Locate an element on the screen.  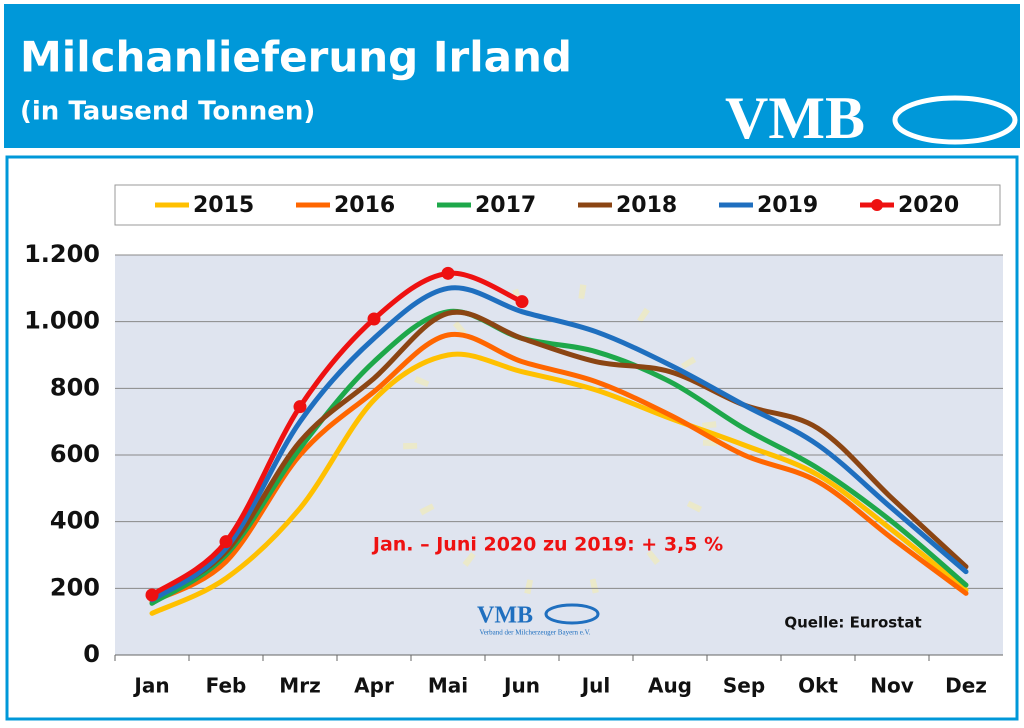
y-tick-label: 600 is located at coordinates (75, 454).